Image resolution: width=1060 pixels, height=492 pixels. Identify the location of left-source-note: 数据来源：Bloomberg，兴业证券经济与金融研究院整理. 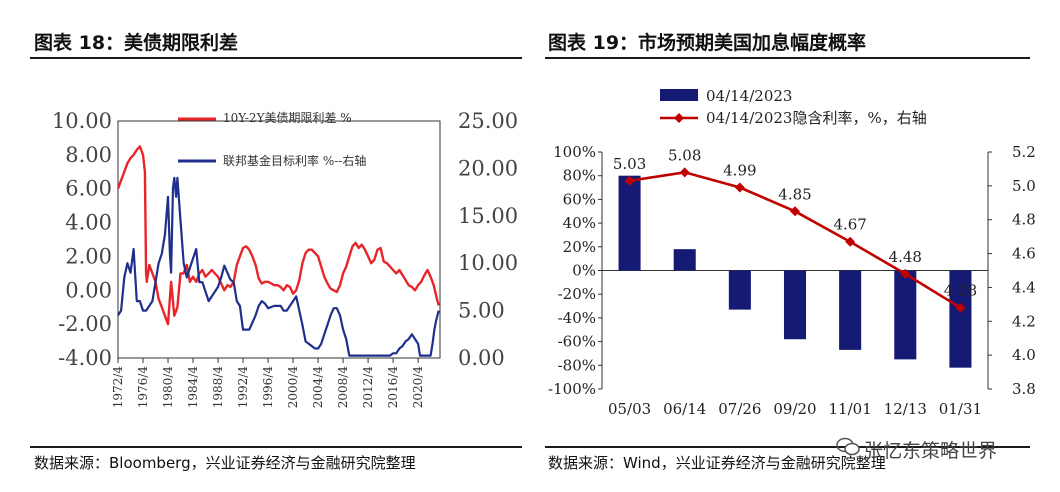
(225, 463).